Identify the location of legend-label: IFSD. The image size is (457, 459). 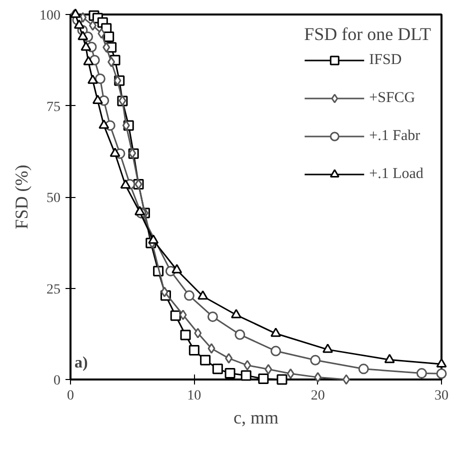
(385, 60).